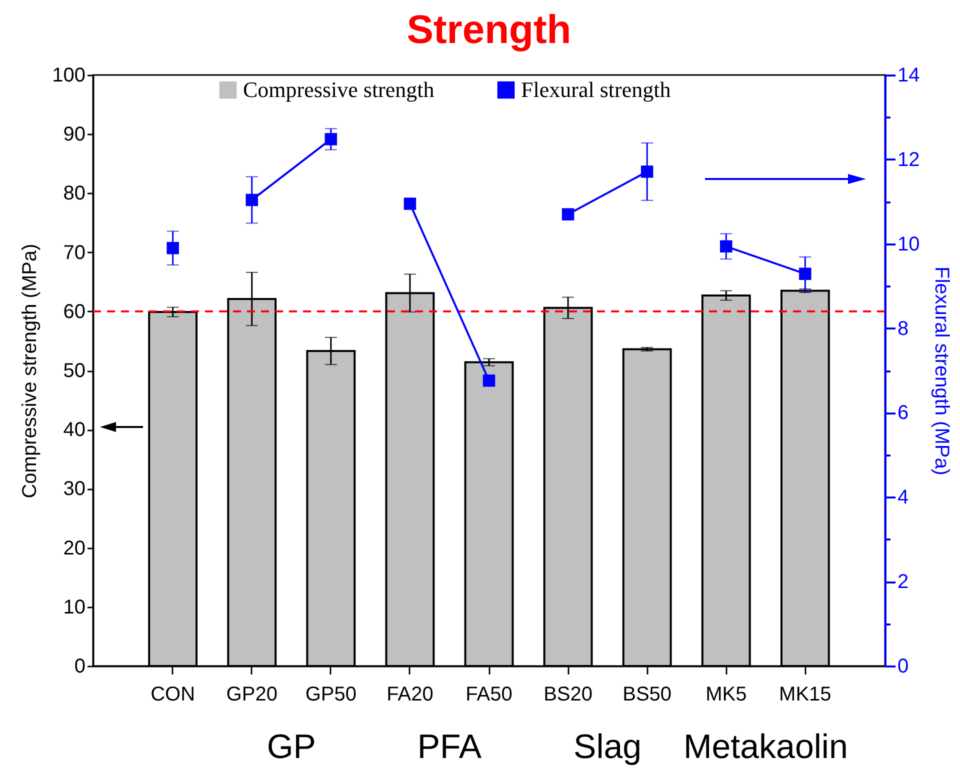 The height and width of the screenshot is (781, 960). What do you see at coordinates (489, 30) in the screenshot?
I see `chart-title: Strength` at bounding box center [489, 30].